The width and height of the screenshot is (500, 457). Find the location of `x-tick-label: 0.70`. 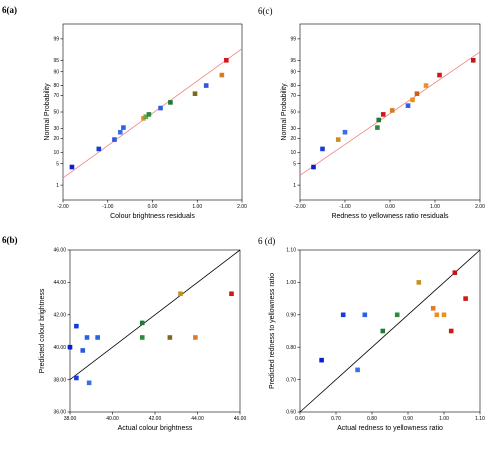

x-tick-label: 0.70 is located at coordinates (336, 419).